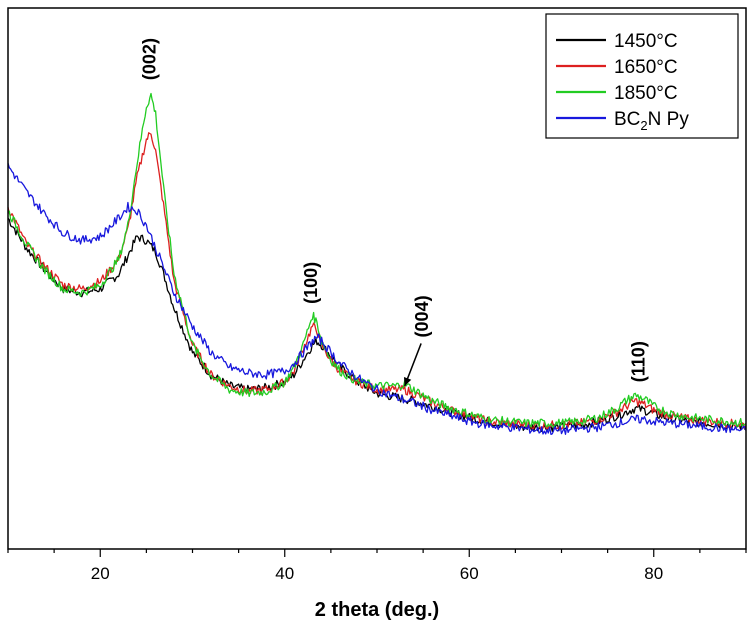 This screenshot has height=631, width=752. What do you see at coordinates (422, 316) in the screenshot?
I see `peak-label: (004)` at bounding box center [422, 316].